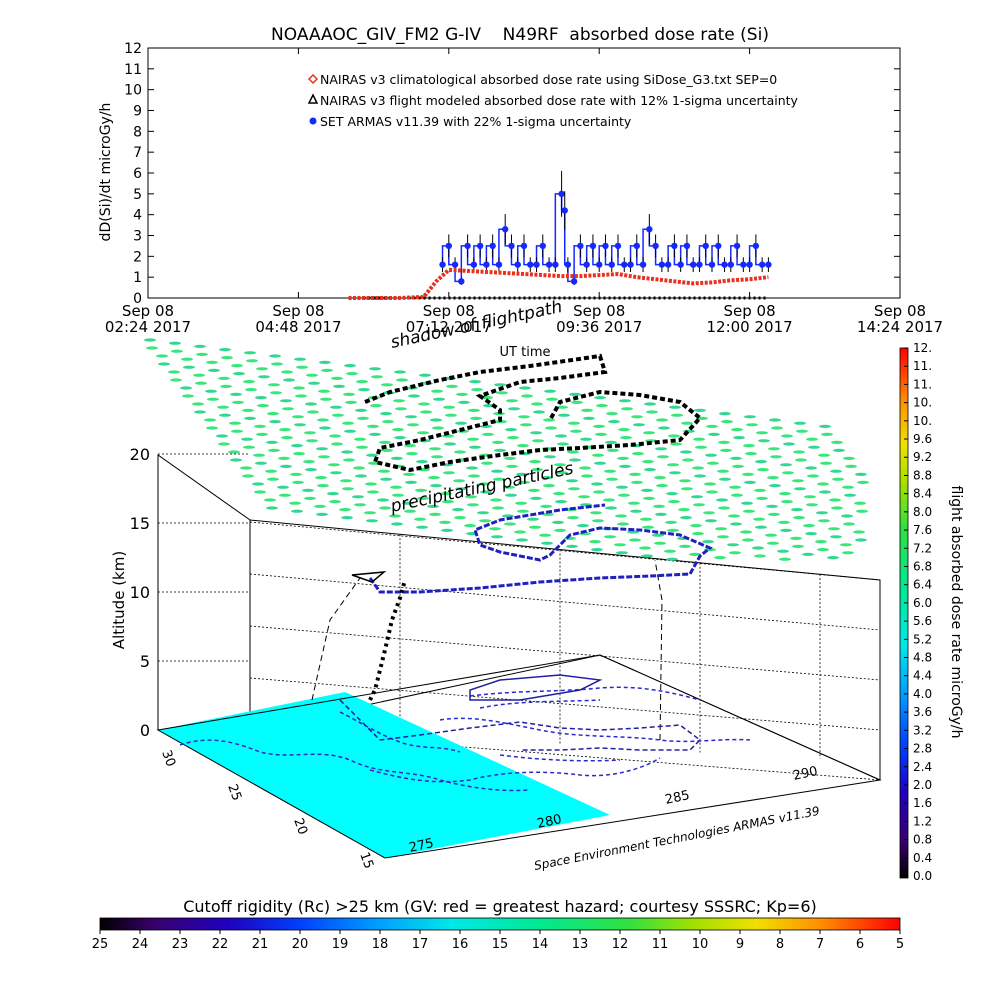  I want to click on colorbar-bottom-tick-label: 20, so click(300, 944).